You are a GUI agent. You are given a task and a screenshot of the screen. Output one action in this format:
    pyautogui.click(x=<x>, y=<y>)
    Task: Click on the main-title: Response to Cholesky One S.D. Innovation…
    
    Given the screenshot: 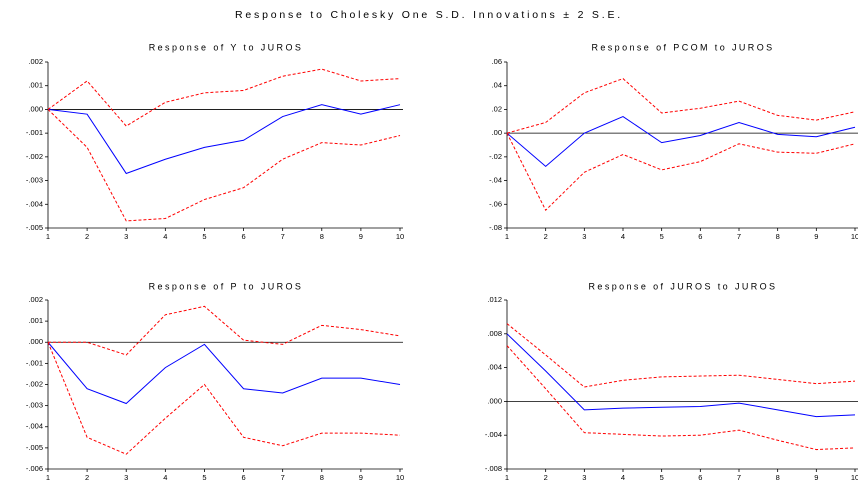 What is the action you would take?
    pyautogui.click(x=429, y=15)
    